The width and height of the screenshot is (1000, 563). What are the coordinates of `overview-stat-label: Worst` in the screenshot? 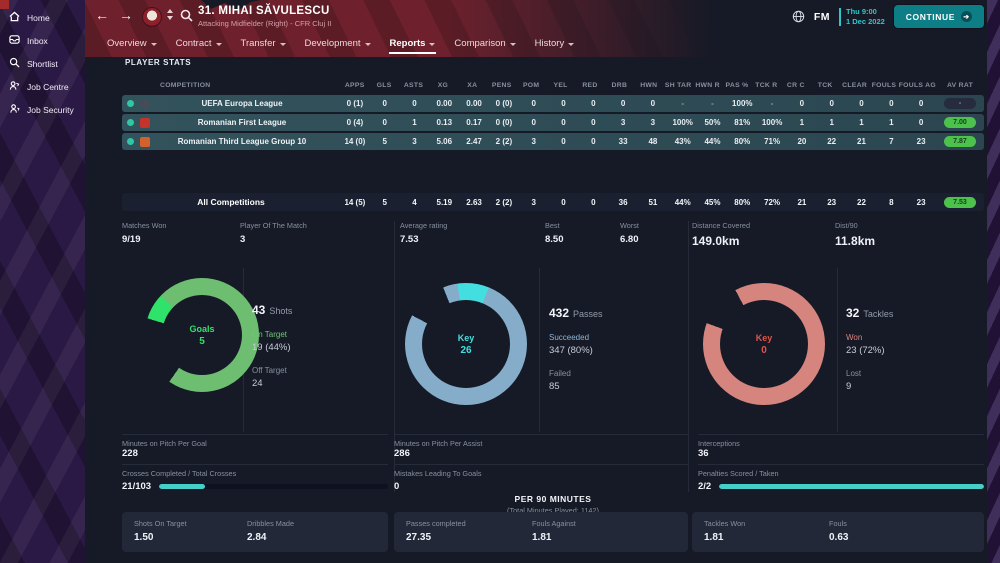 It's located at (629, 225).